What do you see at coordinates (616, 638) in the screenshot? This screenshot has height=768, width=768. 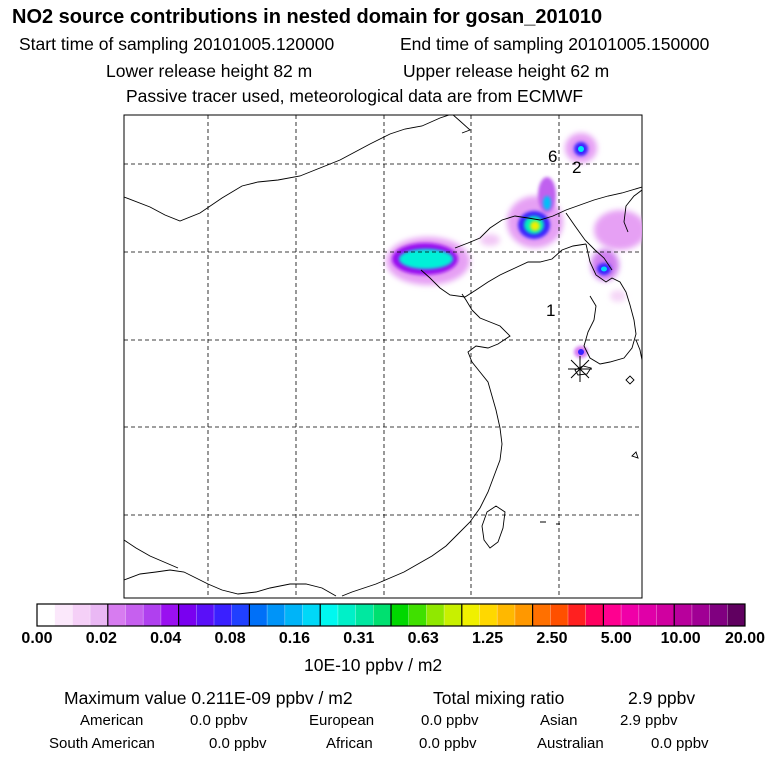 I see `colorbar-tick-label: 5.00` at bounding box center [616, 638].